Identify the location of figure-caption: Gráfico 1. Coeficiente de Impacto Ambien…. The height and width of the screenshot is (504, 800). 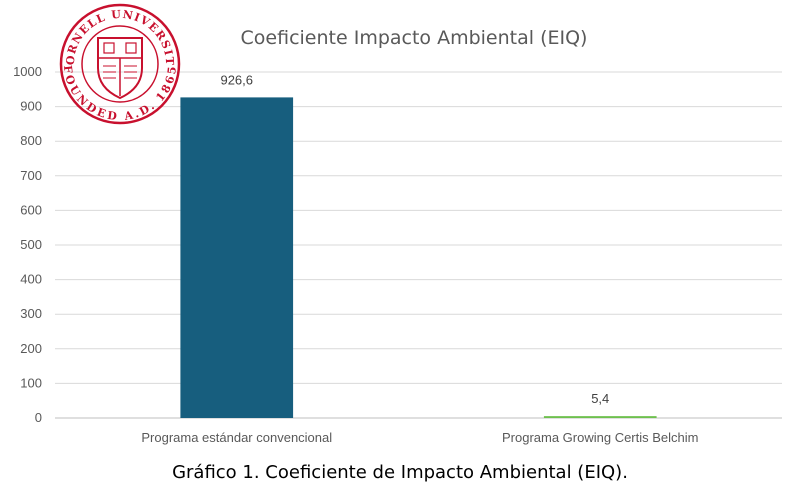
(400, 472).